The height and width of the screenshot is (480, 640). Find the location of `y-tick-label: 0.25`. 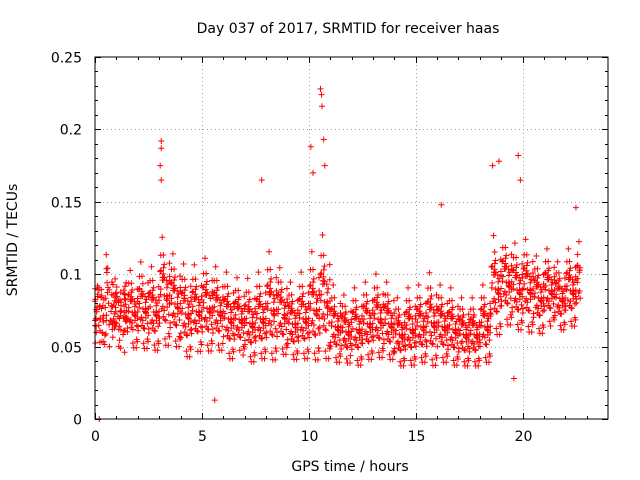

y-tick-label: 0.25 is located at coordinates (66, 59).